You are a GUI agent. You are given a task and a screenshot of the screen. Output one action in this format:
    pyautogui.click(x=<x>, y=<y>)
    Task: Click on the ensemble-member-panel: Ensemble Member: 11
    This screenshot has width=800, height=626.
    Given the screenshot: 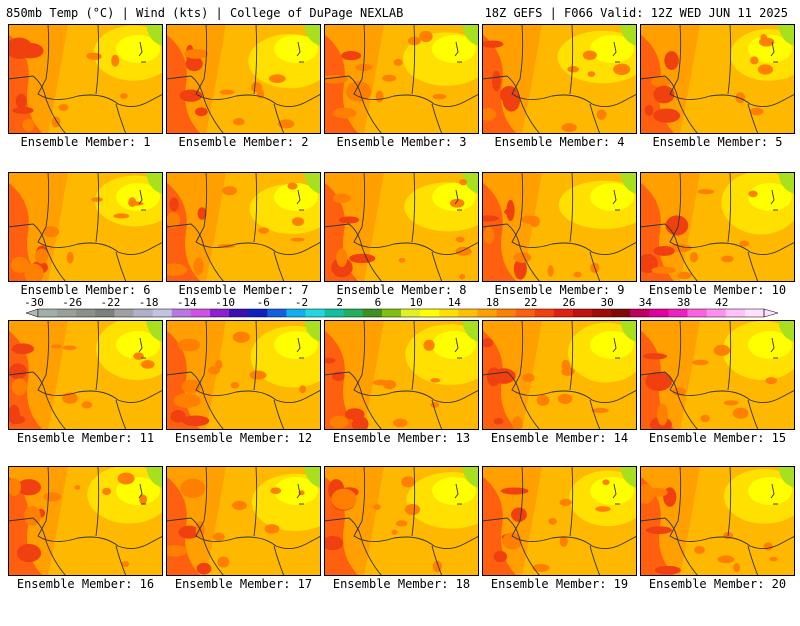 What is the action you would take?
    pyautogui.click(x=85, y=400)
    